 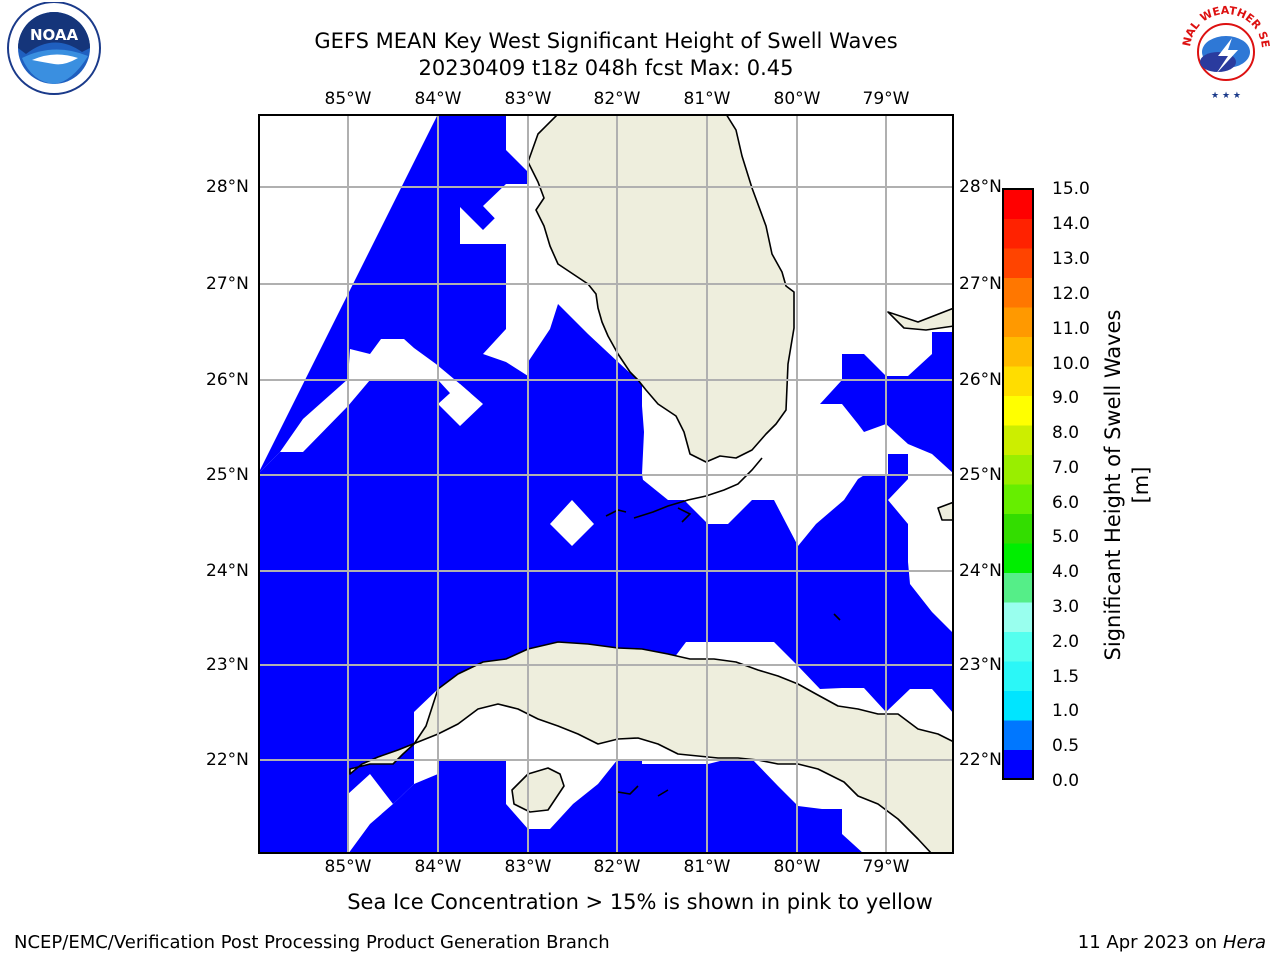 What do you see at coordinates (707, 867) in the screenshot?
I see `lon-label-bottom-81w: 81°W` at bounding box center [707, 867].